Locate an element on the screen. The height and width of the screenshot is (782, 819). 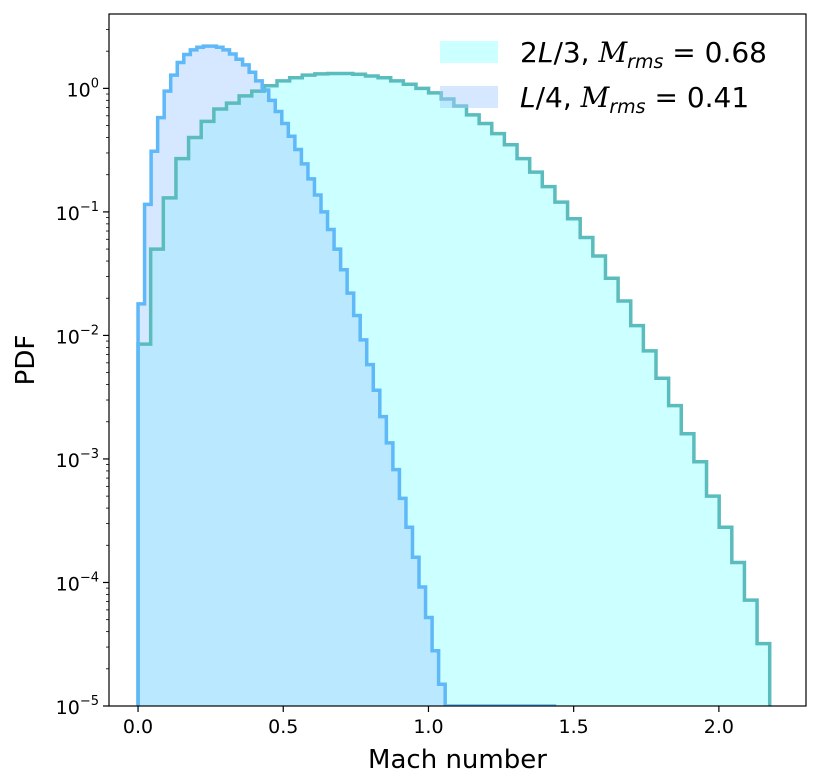
y-tick-label: 10⁻³ is located at coordinates (77, 459).